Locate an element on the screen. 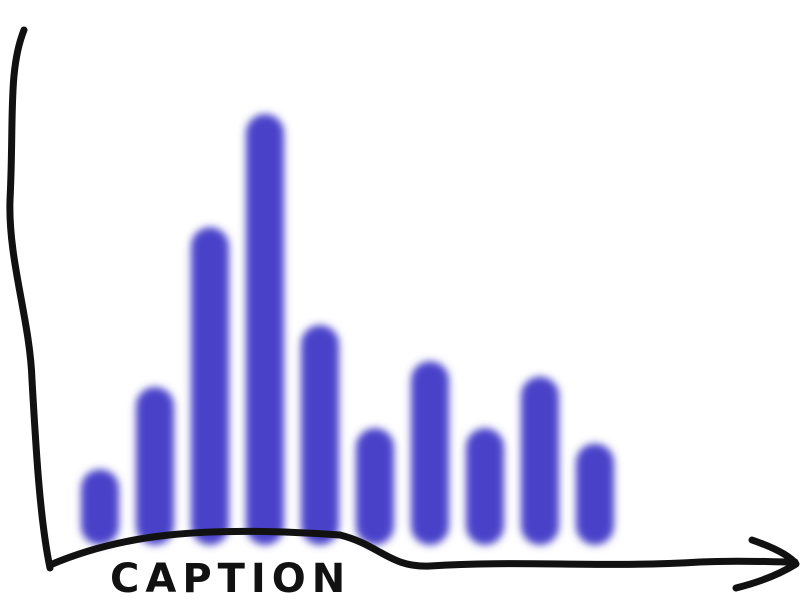 The width and height of the screenshot is (812, 612). x-axis-label: CAPTION is located at coordinates (230, 579).